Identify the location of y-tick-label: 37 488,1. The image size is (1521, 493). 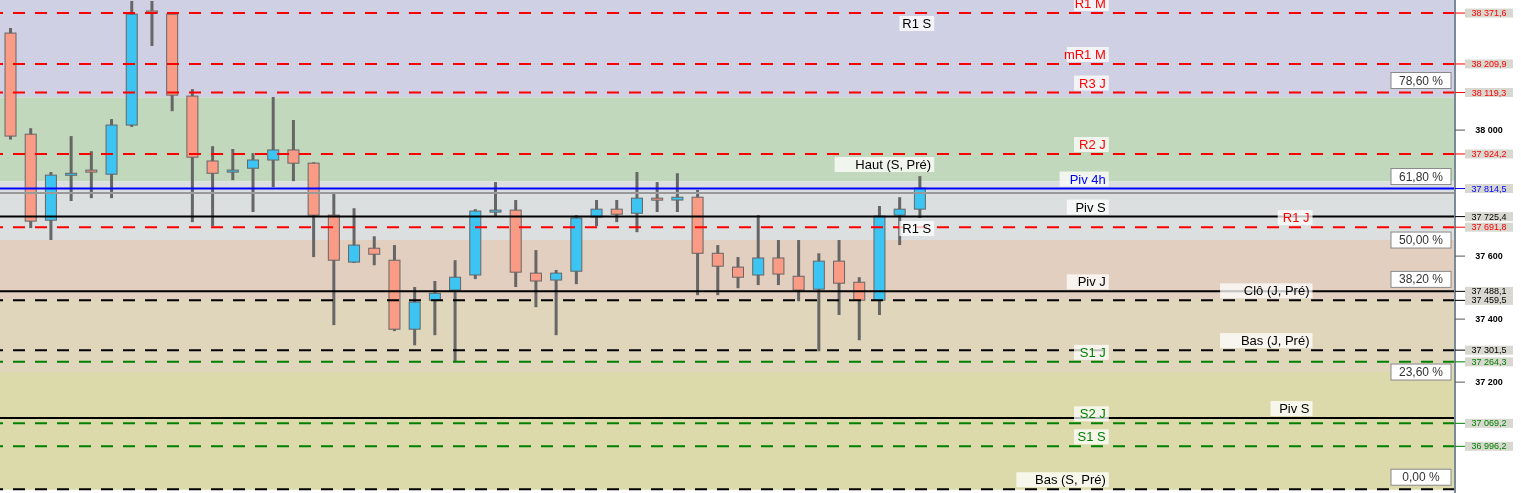
(1489, 291).